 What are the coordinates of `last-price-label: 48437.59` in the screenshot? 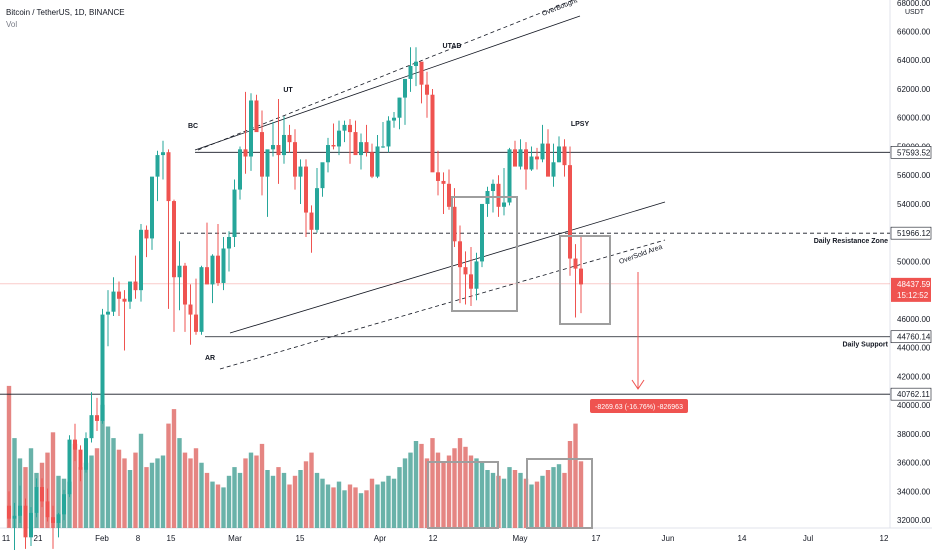 It's located at (914, 284).